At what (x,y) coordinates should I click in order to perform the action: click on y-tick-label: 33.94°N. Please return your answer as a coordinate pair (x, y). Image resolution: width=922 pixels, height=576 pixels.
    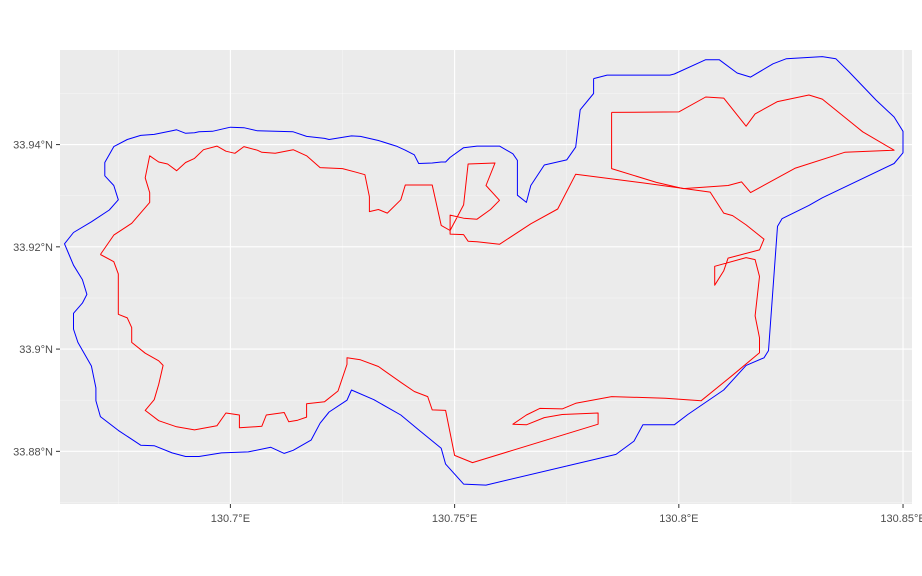
    Looking at the image, I should click on (33, 146).